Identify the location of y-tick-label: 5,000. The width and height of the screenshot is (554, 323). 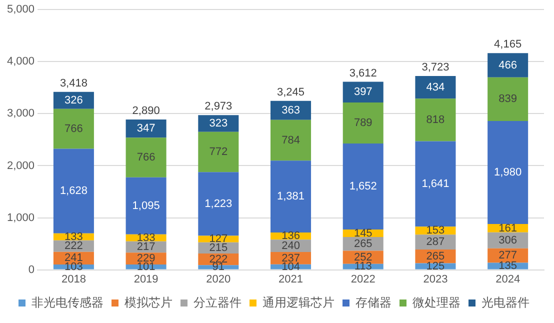
(20, 10).